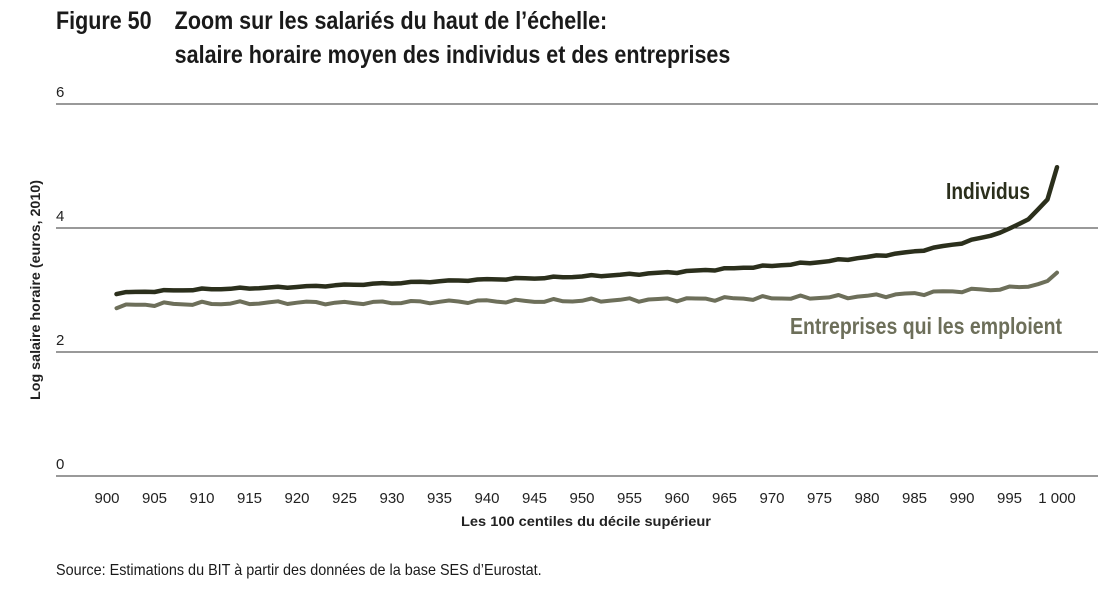  What do you see at coordinates (1009, 498) in the screenshot?
I see `x-tick-label: 995` at bounding box center [1009, 498].